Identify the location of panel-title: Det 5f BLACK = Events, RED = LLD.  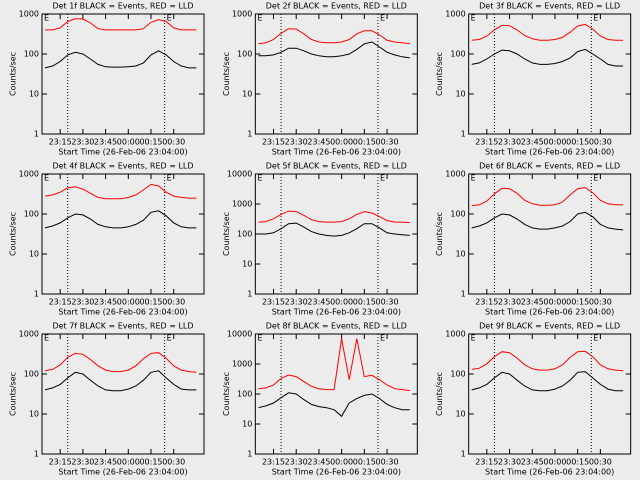
(336, 166).